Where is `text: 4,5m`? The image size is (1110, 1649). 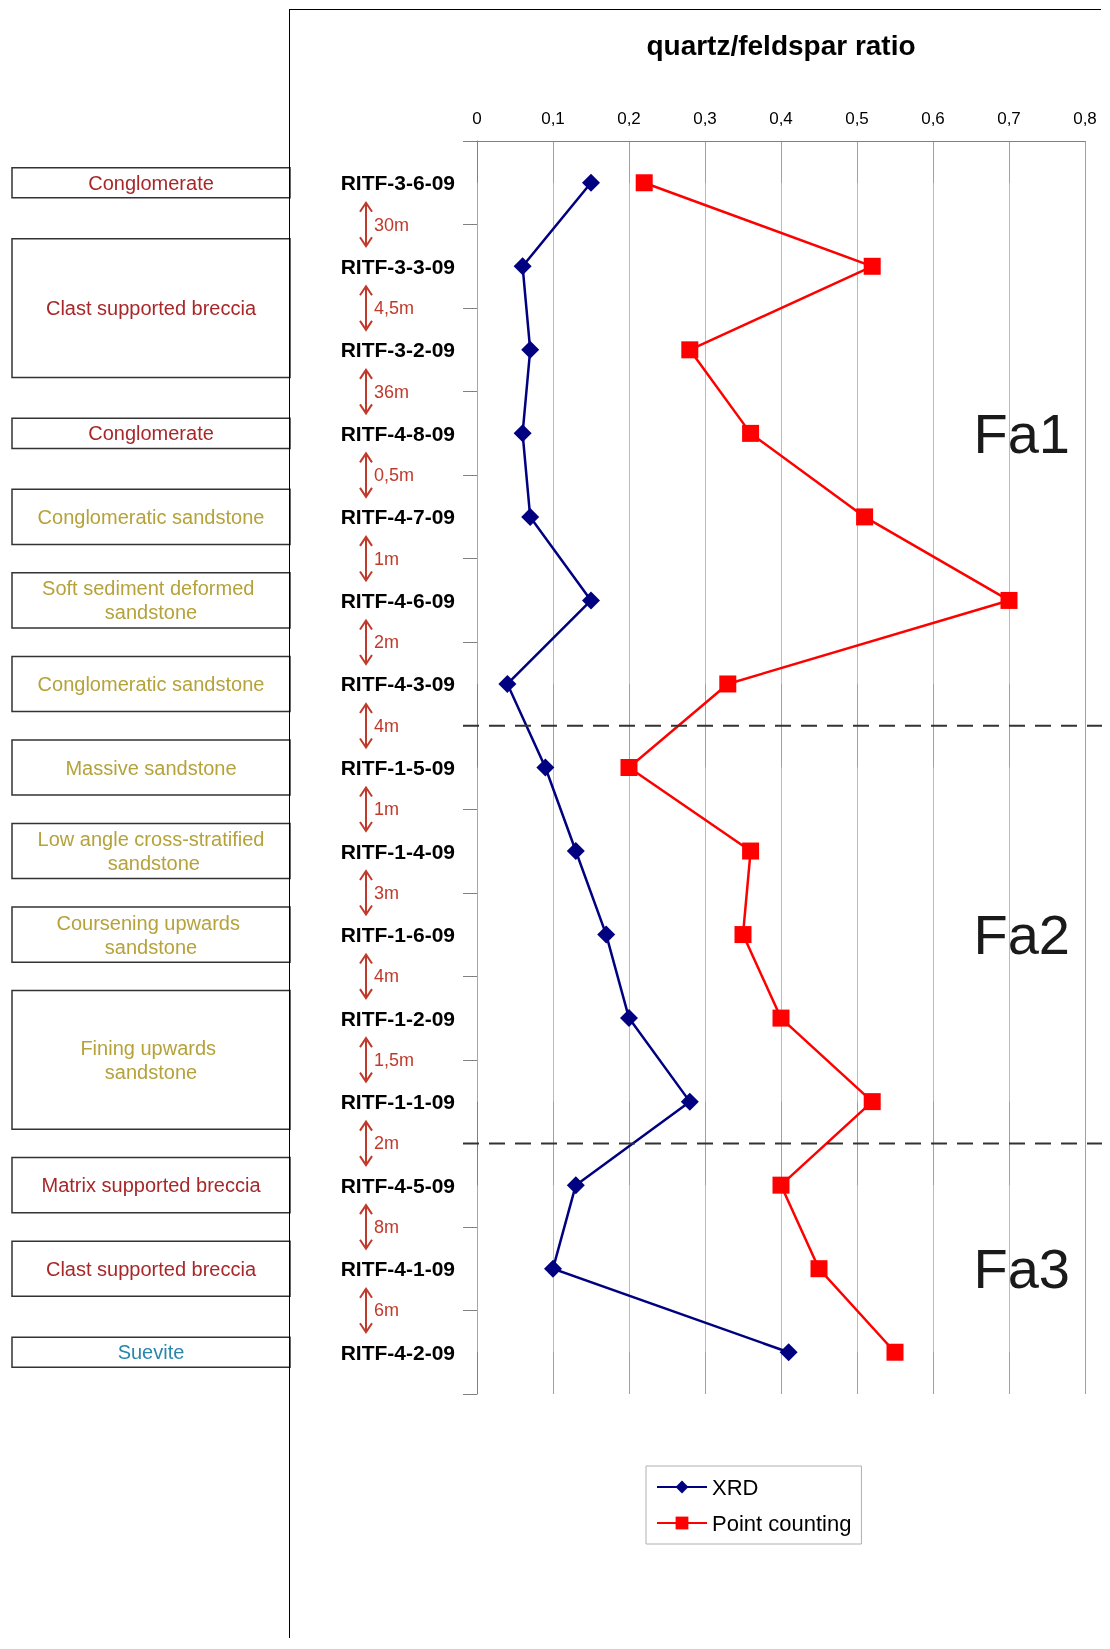 text: 4,5m is located at coordinates (394, 308).